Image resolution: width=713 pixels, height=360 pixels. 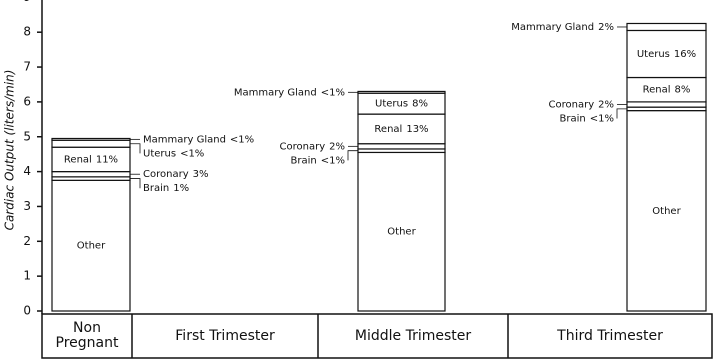 What do you see at coordinates (27, 171) in the screenshot?
I see `y-tick-label: 4` at bounding box center [27, 171].